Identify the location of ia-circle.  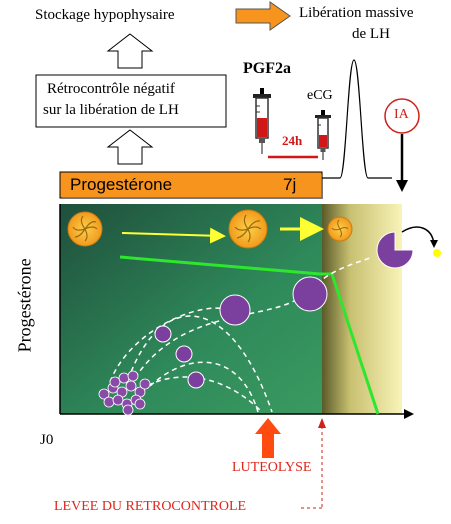
(402, 116).